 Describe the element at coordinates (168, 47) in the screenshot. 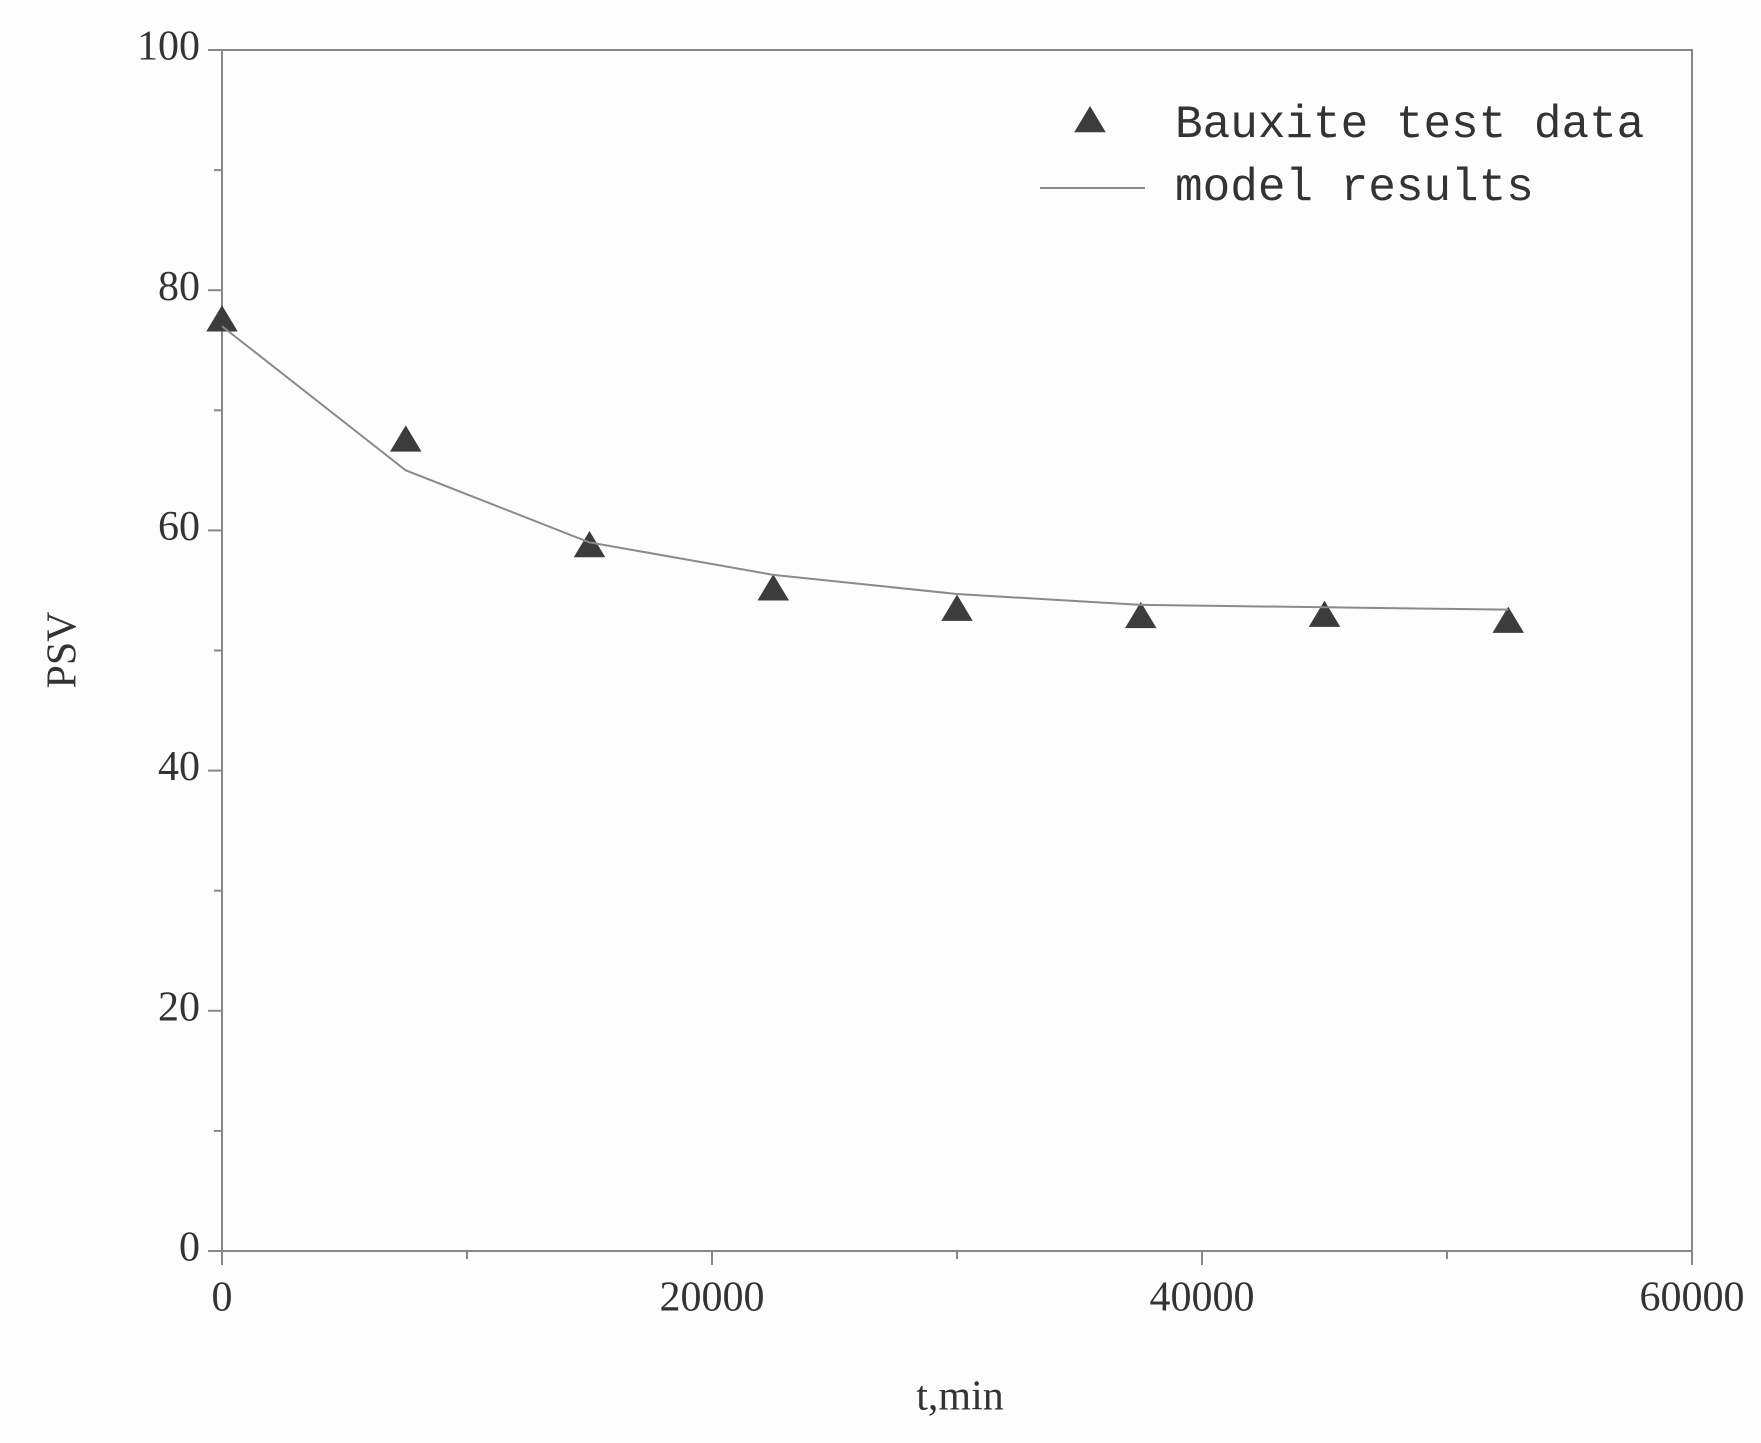

I see `y-tick-label: 100` at that location.